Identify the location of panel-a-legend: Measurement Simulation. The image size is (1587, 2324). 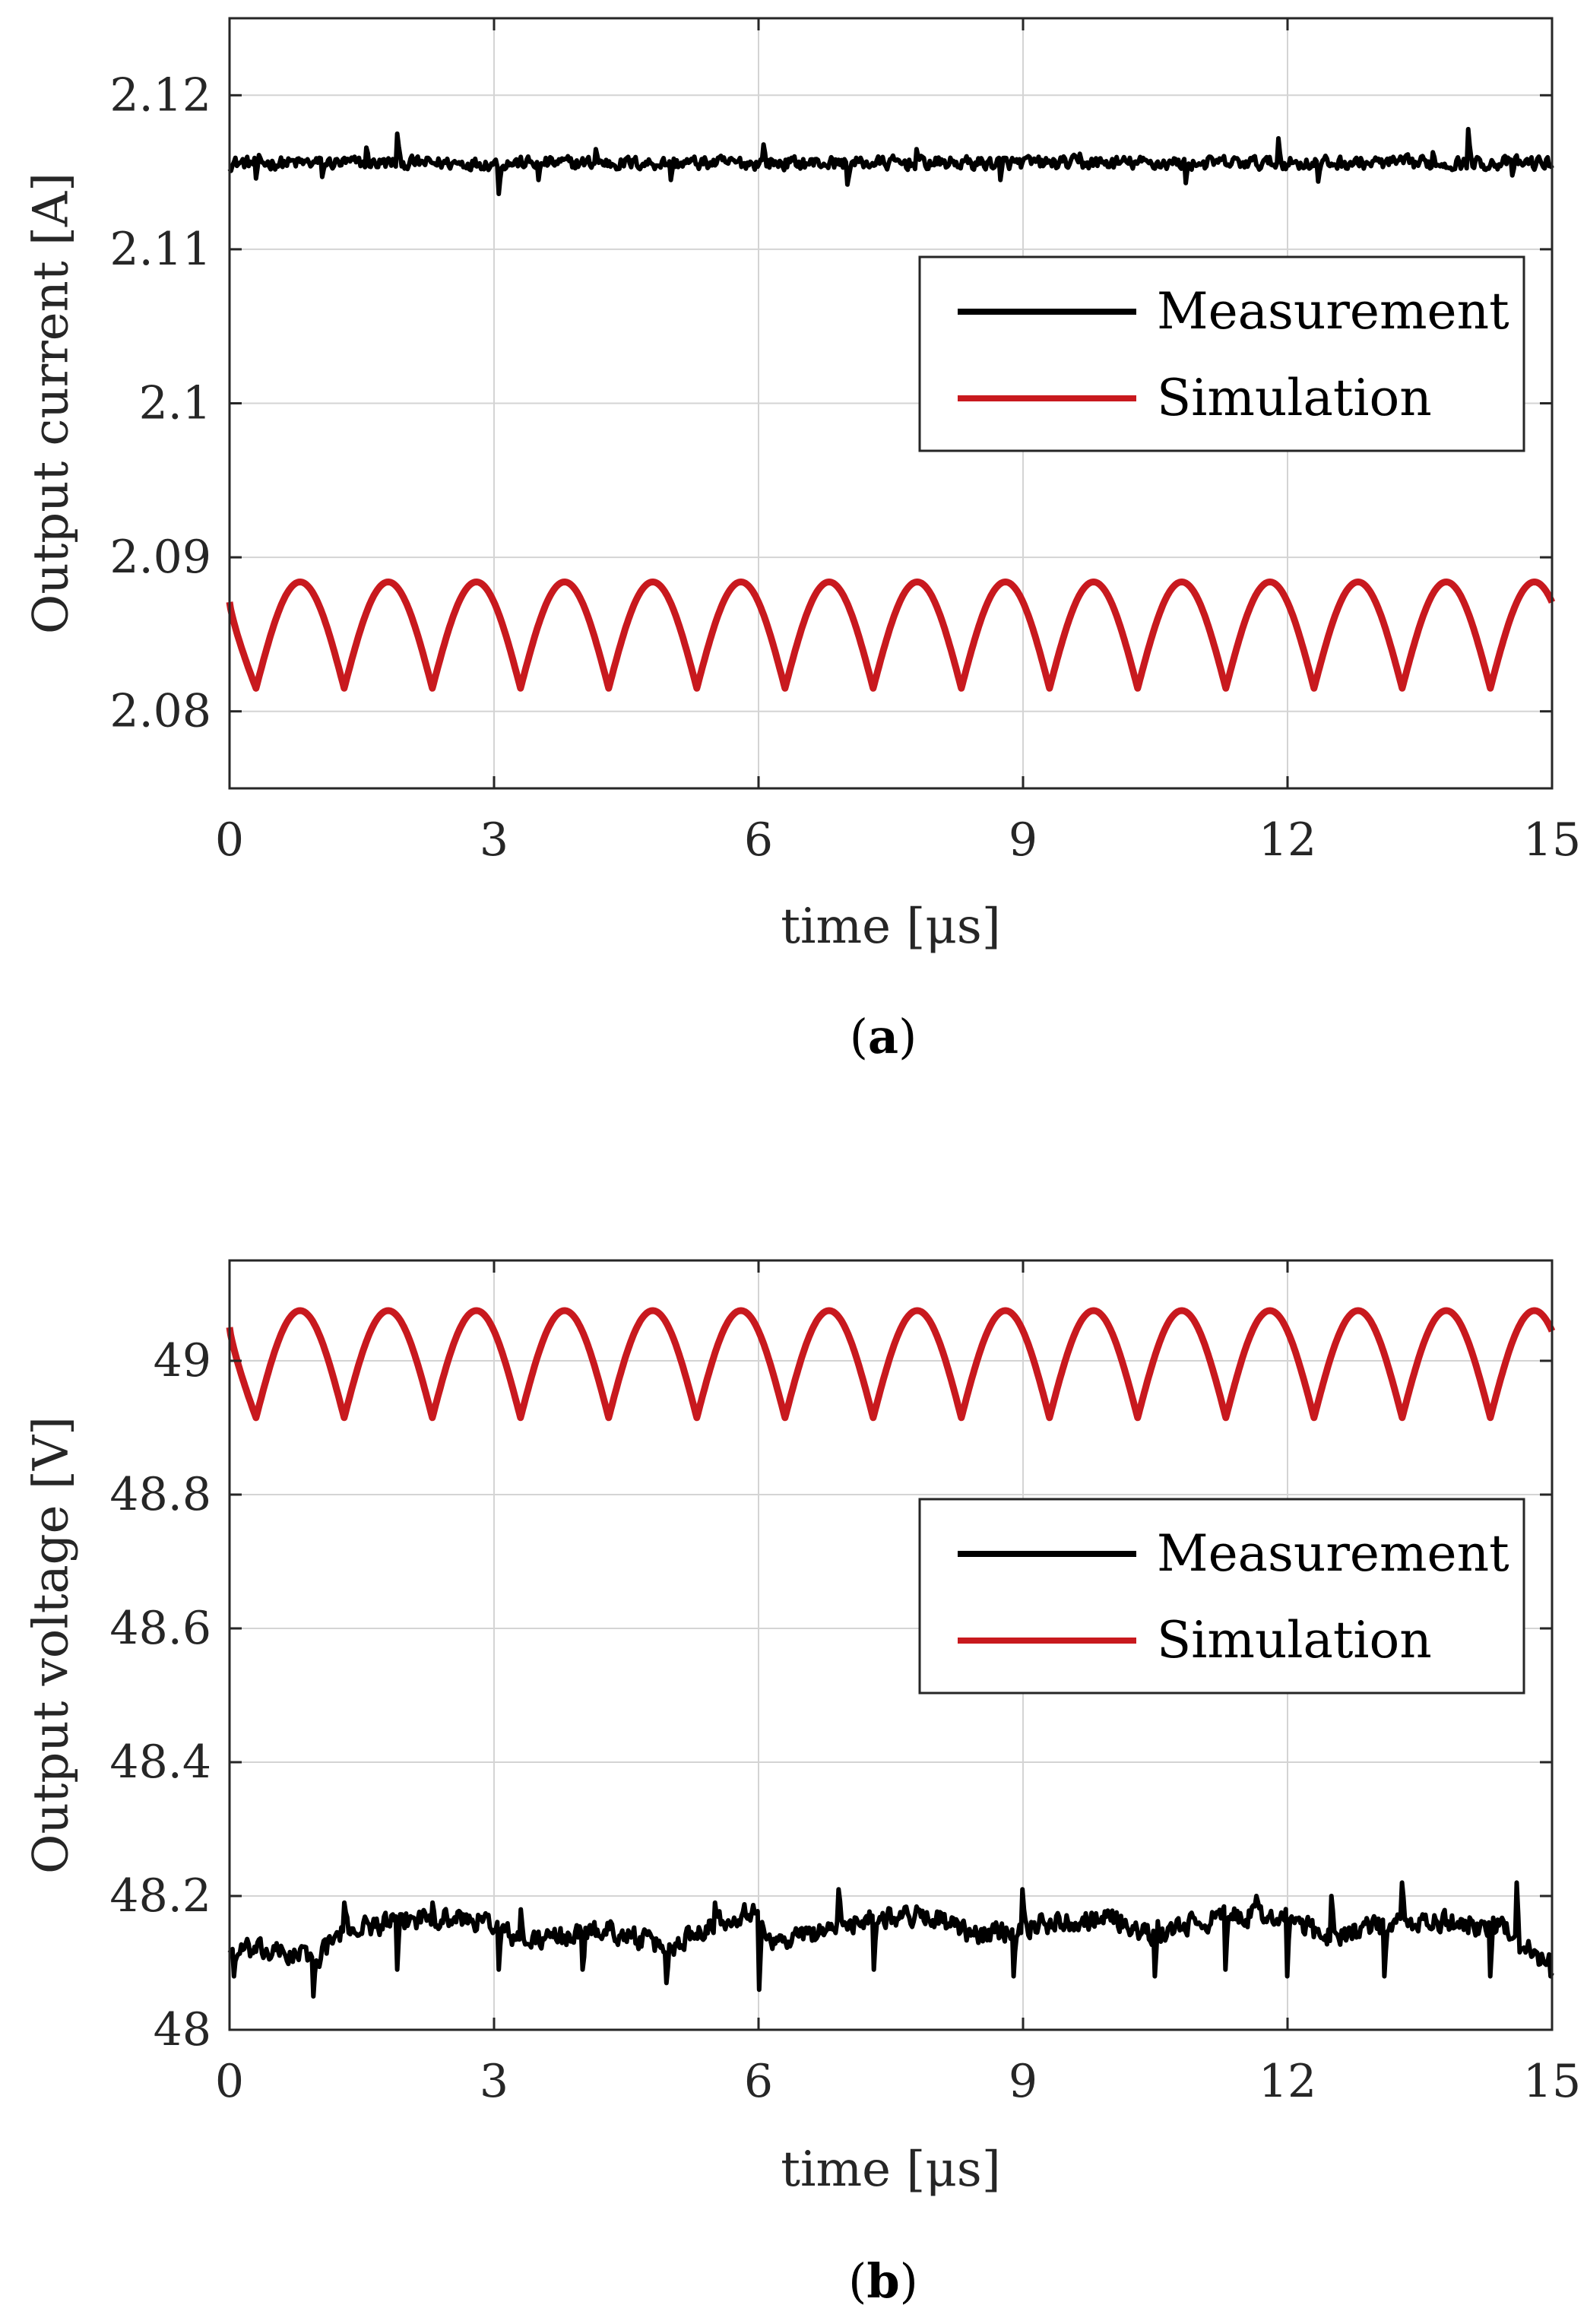
(1221, 353).